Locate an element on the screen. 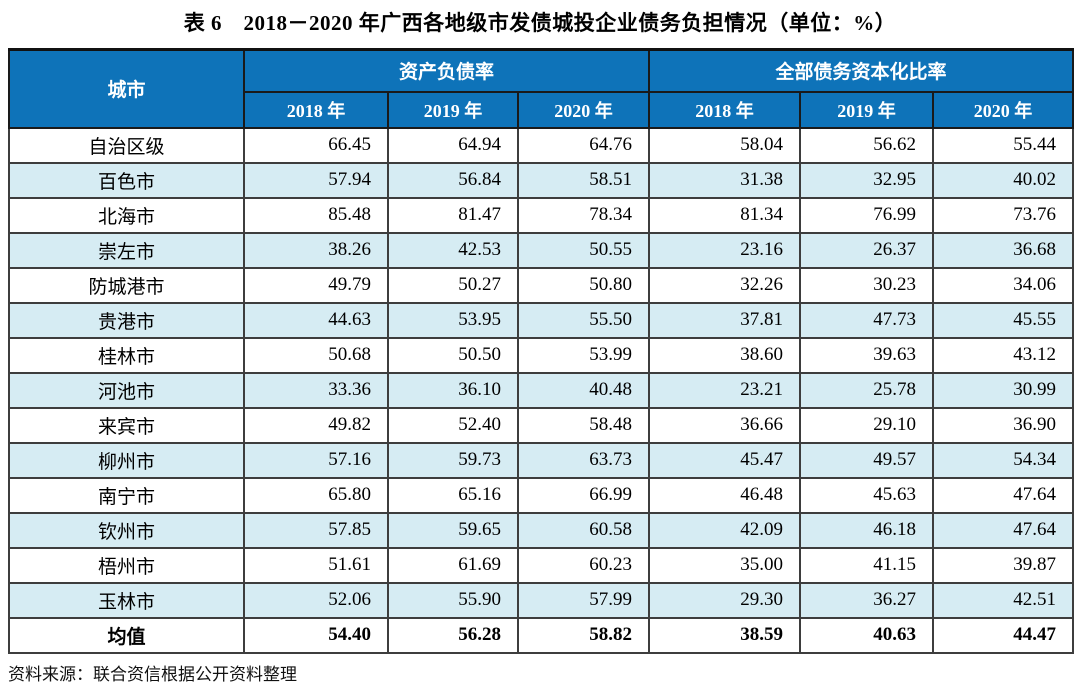 This screenshot has width=1080, height=687. city-cell: 均值 is located at coordinates (126, 635).